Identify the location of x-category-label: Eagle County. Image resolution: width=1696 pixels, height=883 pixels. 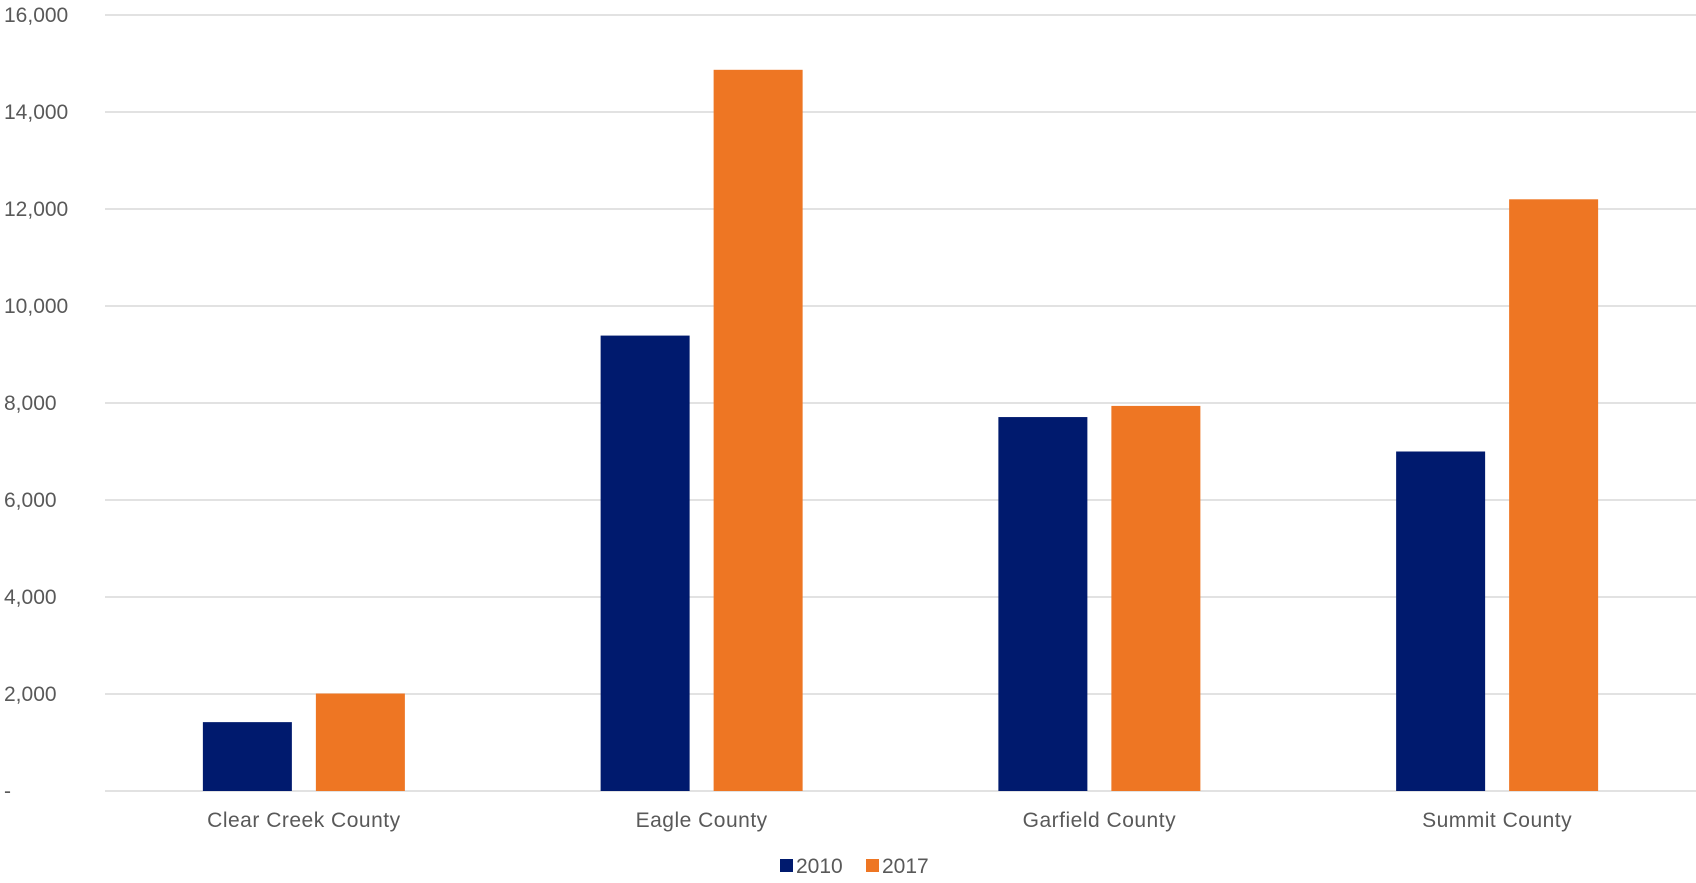
(702, 820).